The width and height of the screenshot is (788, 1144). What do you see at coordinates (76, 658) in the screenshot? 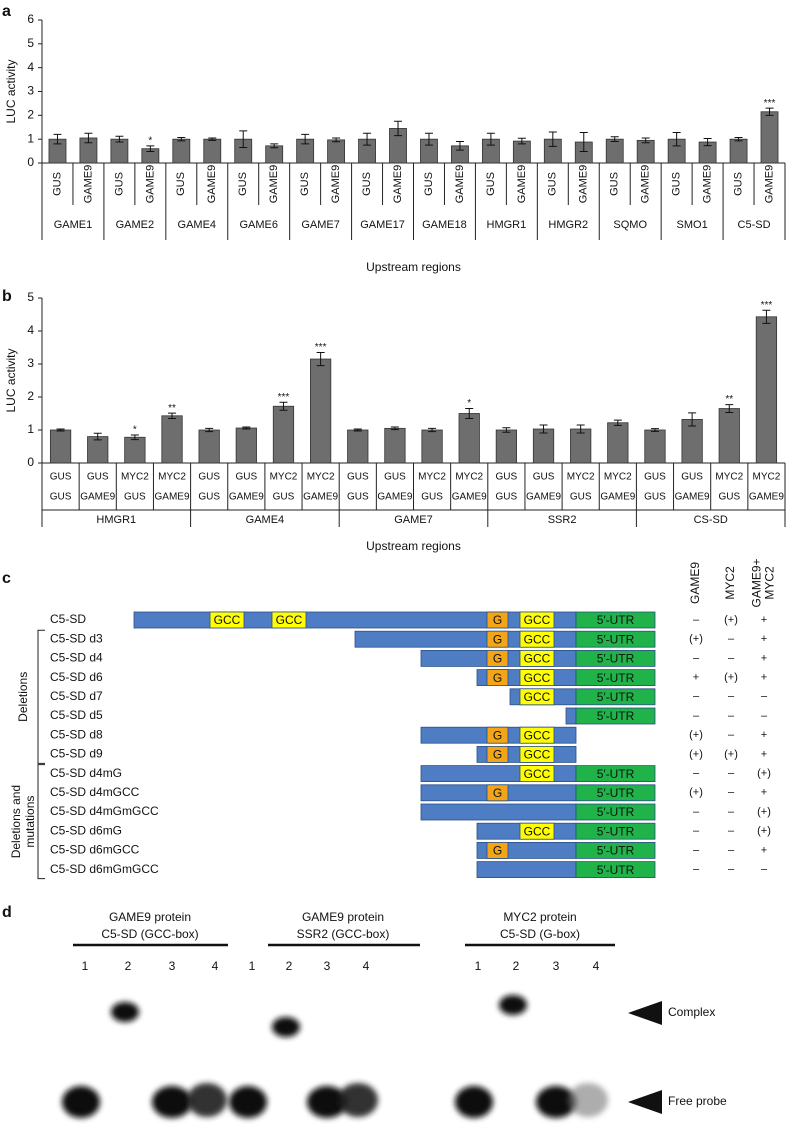
I see `row-name: C5-SD d4` at bounding box center [76, 658].